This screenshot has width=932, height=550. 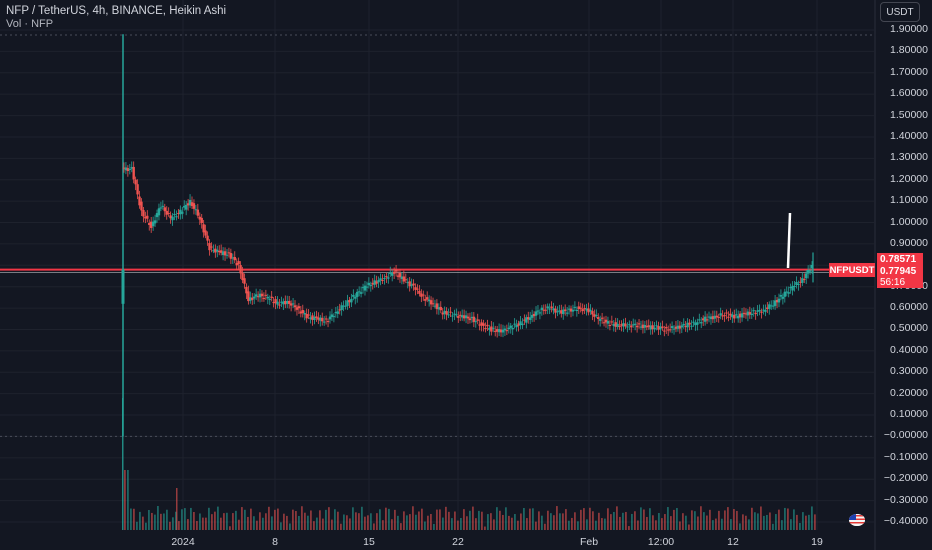 What do you see at coordinates (900, 12) in the screenshot?
I see `currency-button: USDT` at bounding box center [900, 12].